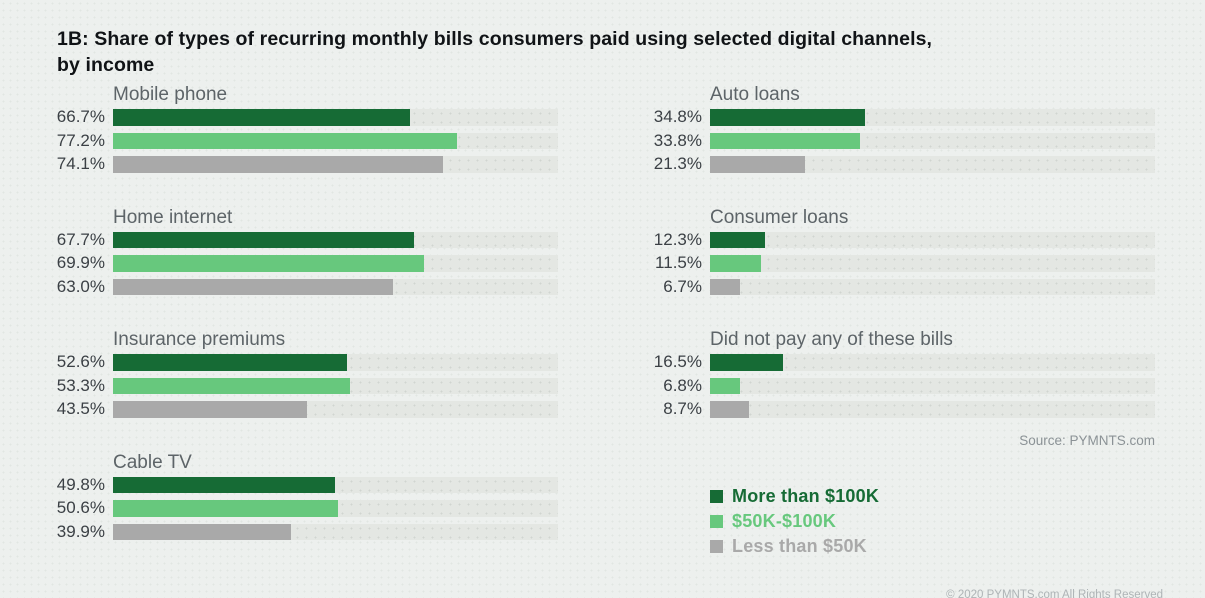  I want to click on group-title: Insurance premiums, so click(199, 339).